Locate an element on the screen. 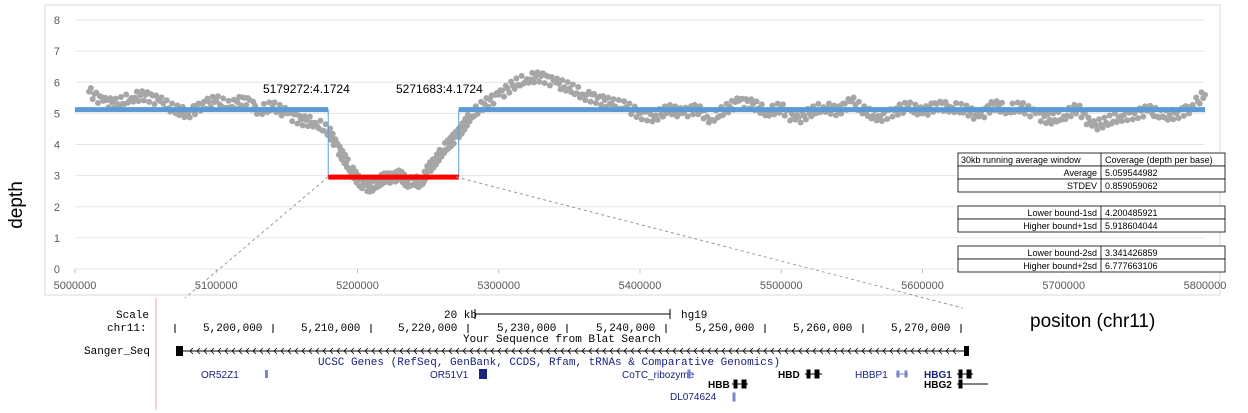  gene-glyphs is located at coordinates (860, 379).